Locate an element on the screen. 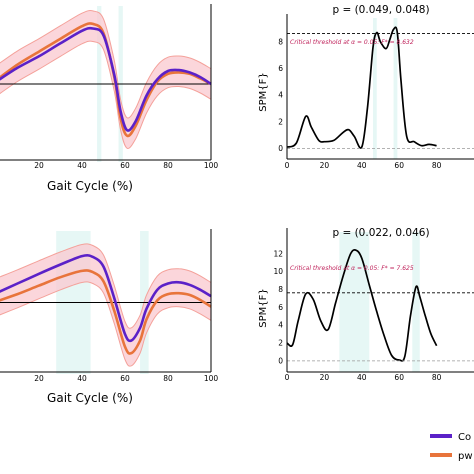 The image size is (474, 474). y-tick-label: 12 is located at coordinates (278, 253).